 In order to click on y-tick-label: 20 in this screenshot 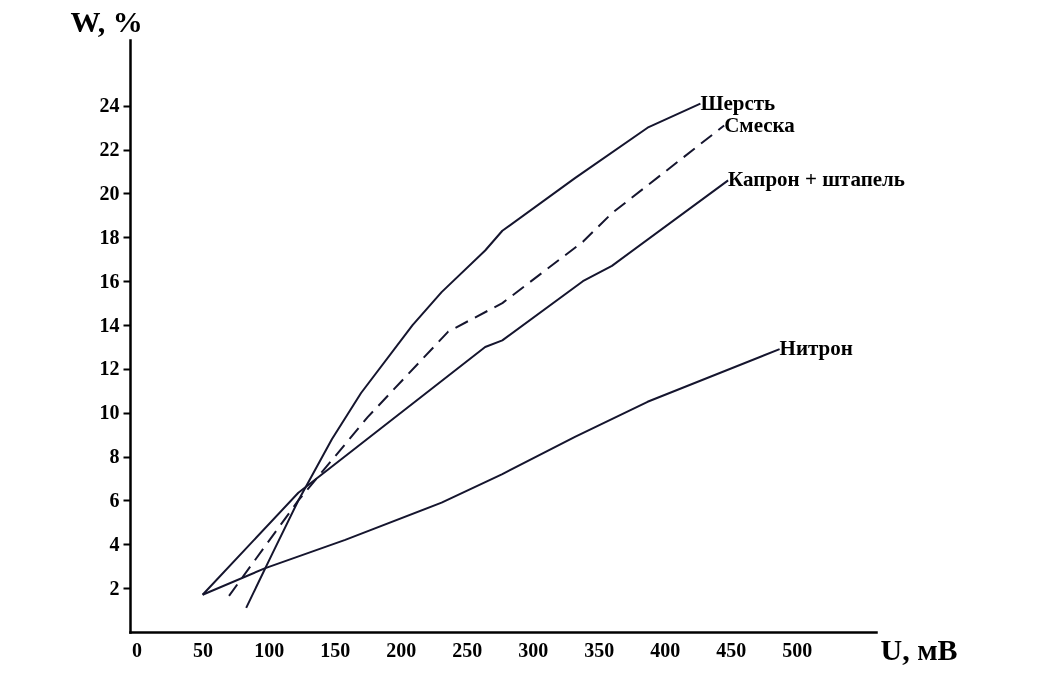, I will do `click(109, 192)`.